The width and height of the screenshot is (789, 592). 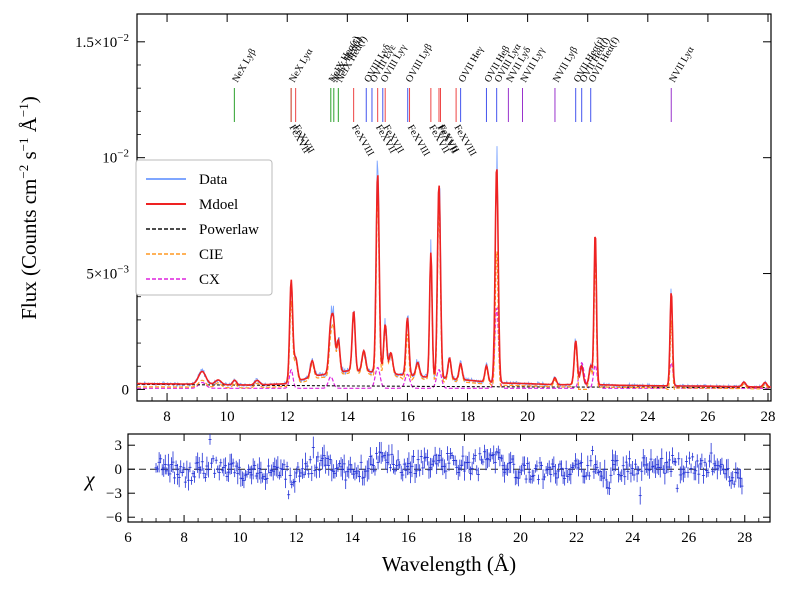 I want to click on top-x-tick-label: 8, so click(x=167, y=417).